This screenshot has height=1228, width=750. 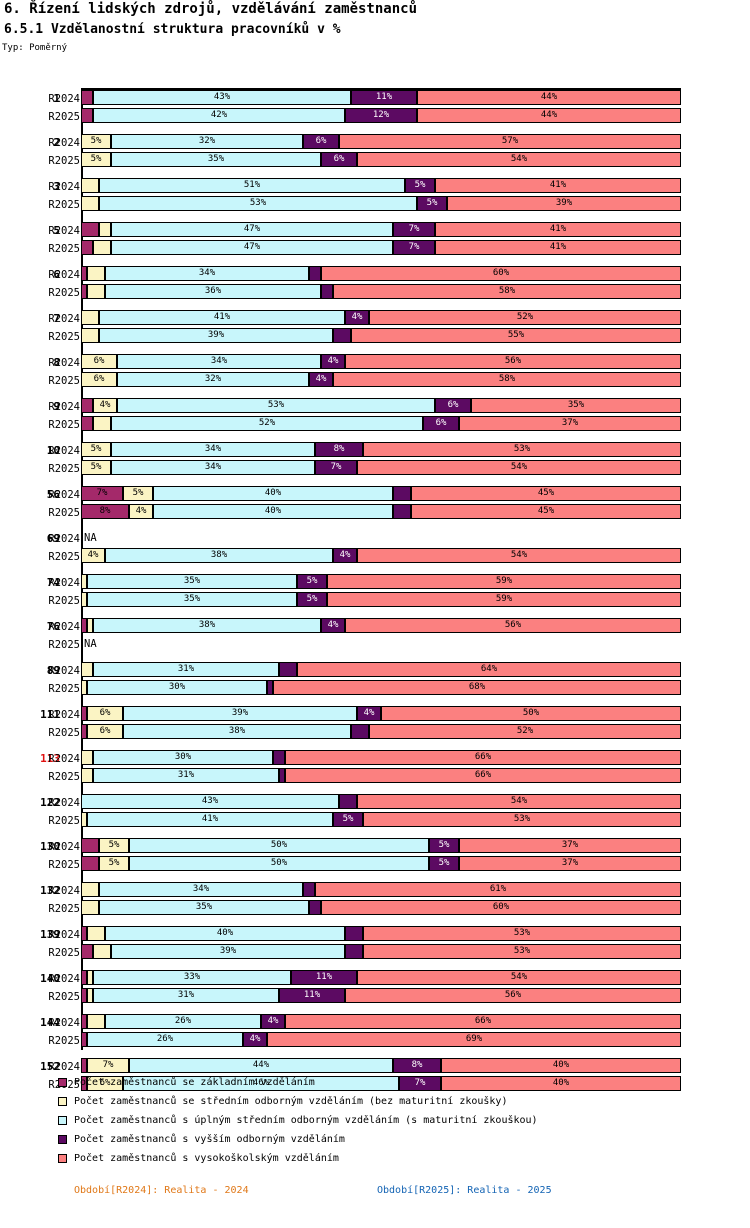 I want to click on bar-segment-s2: 53%, so click(x=276, y=405).